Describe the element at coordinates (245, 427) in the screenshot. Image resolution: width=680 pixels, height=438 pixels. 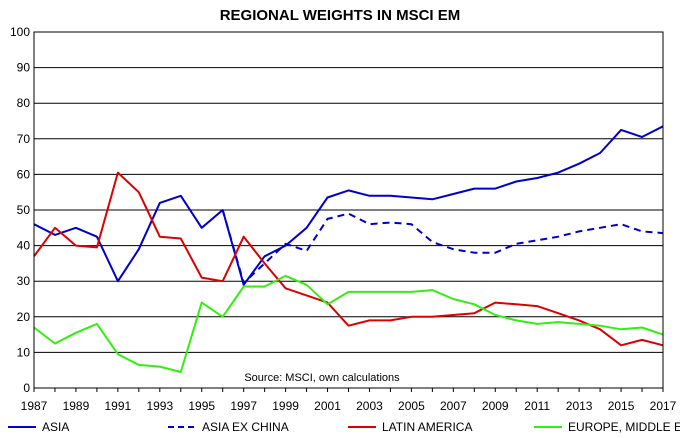
I see `legend-label: ASIA EX CHINA` at that location.